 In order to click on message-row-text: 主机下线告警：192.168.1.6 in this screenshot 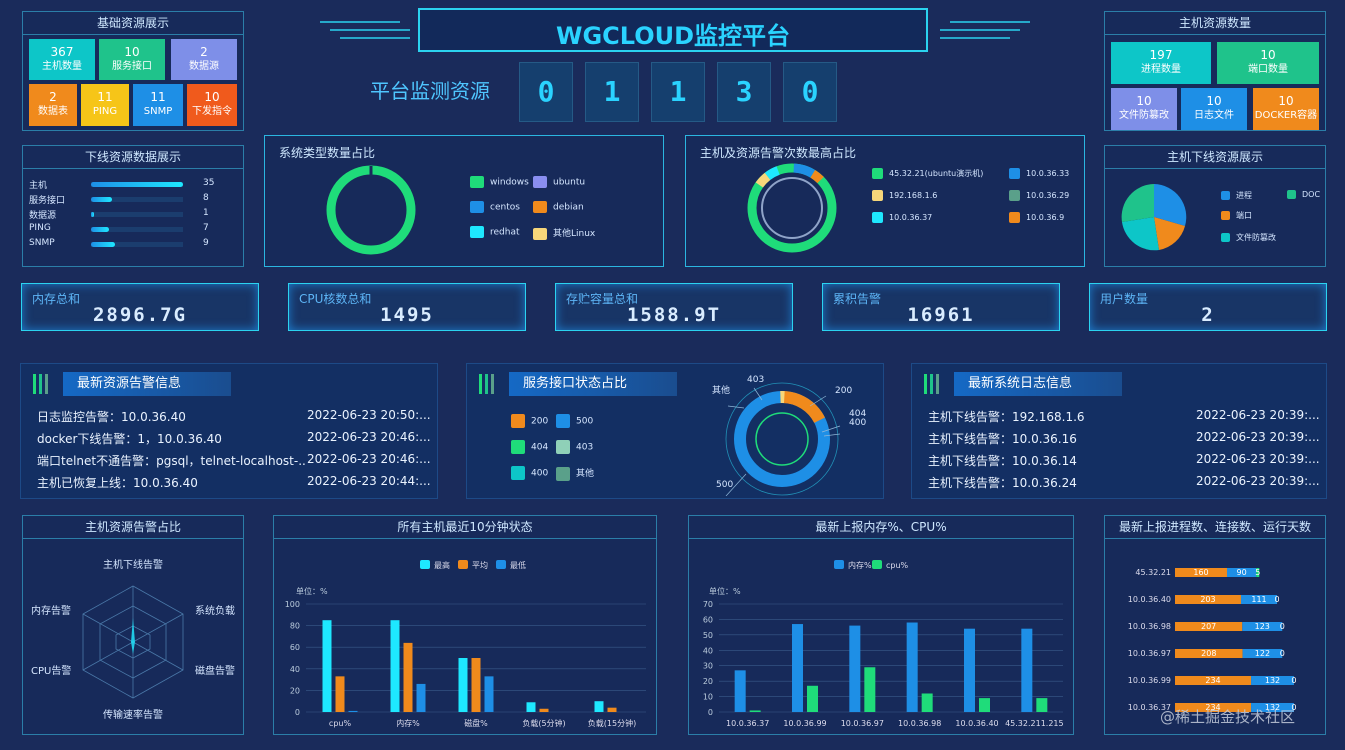, I will do `click(1006, 417)`.